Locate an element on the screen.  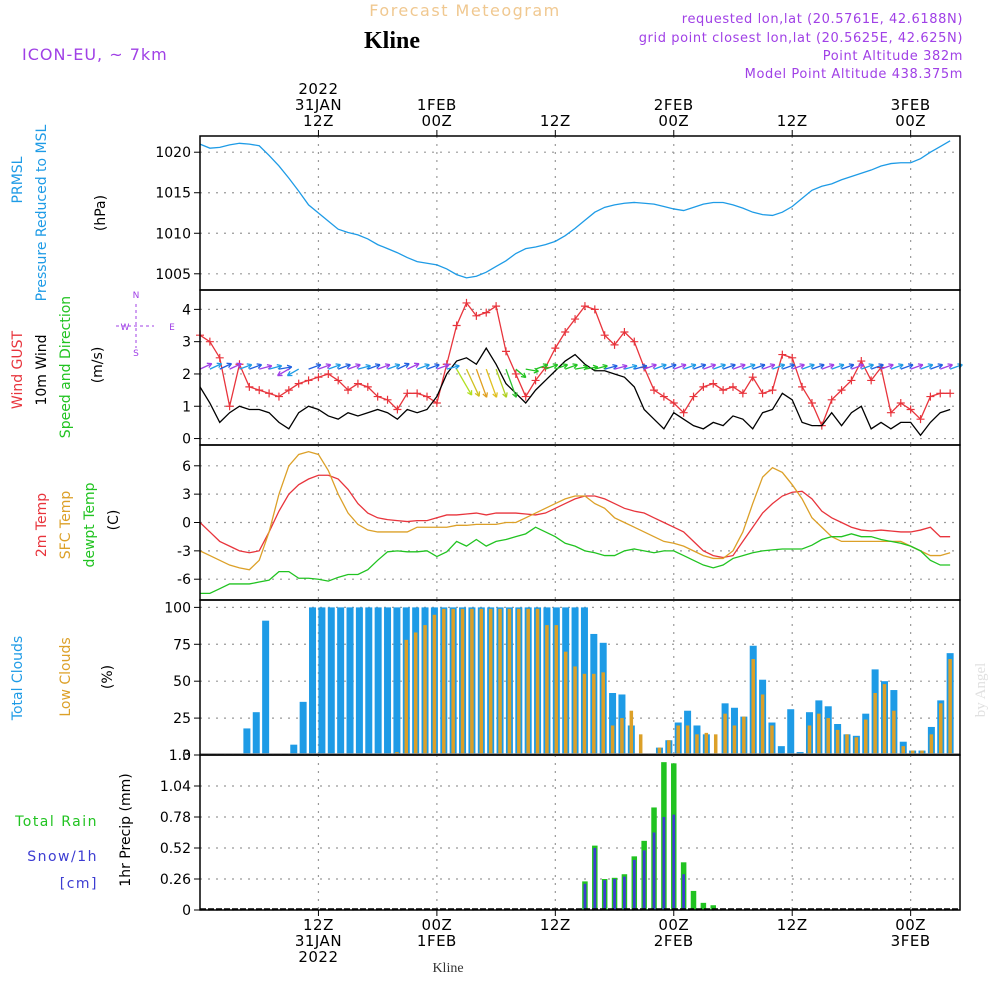
wind-ylabel-1: Wind GUST is located at coordinates (18, 369).